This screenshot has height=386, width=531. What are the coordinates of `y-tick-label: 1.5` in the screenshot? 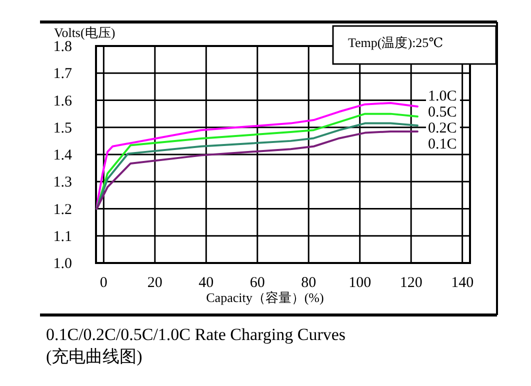 It's located at (62, 128).